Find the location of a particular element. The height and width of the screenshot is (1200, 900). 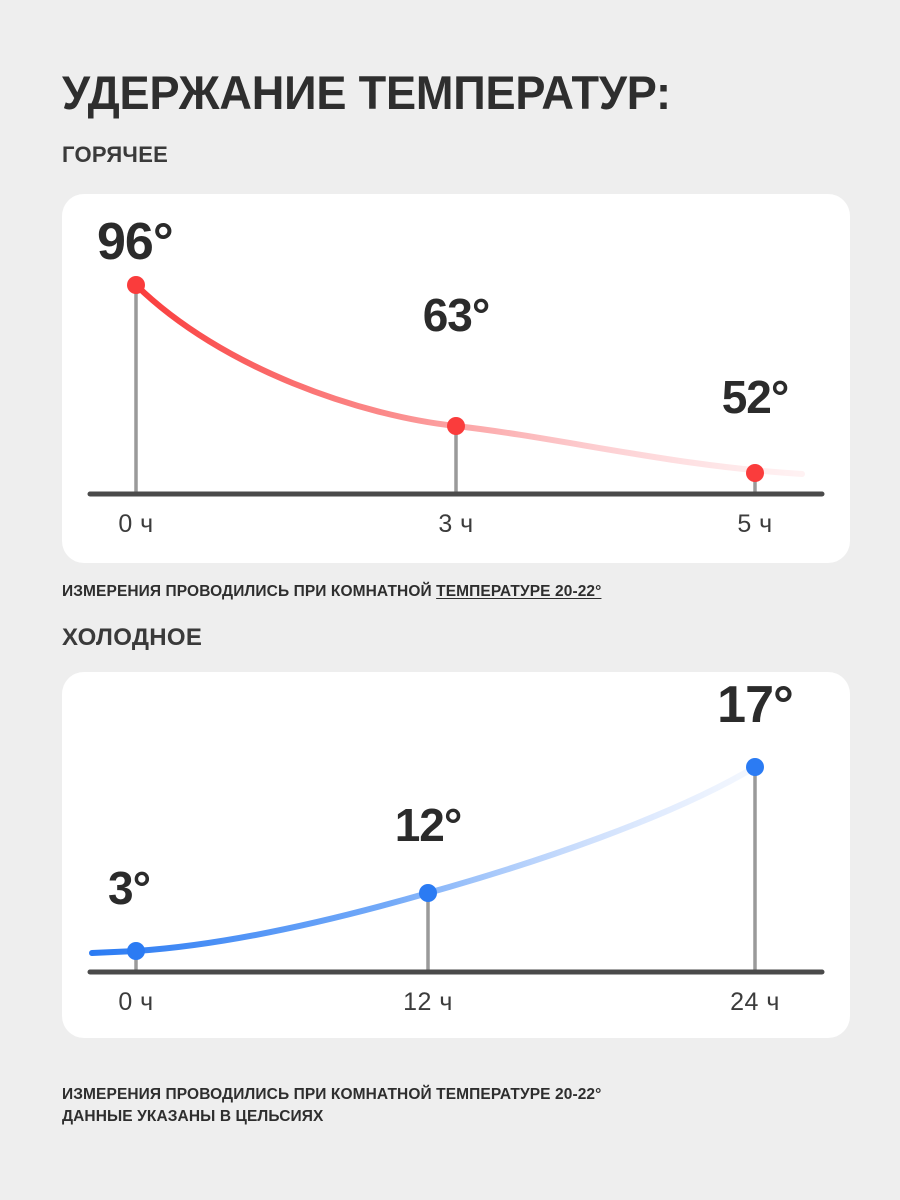

cold-value-label-2: 17° is located at coordinates (755, 705).